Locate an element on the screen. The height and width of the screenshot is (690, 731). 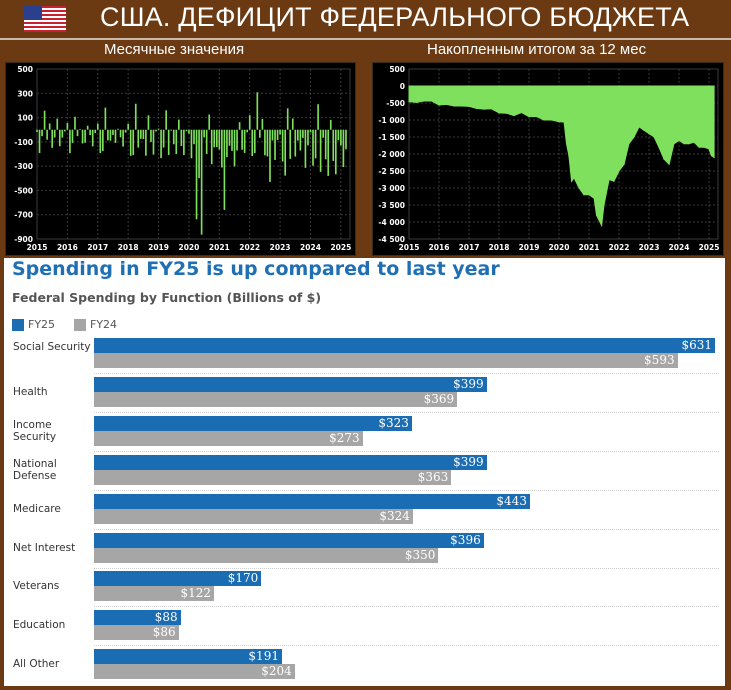
cumulative-y-tick-label: -2 500 is located at coordinates (391, 171).